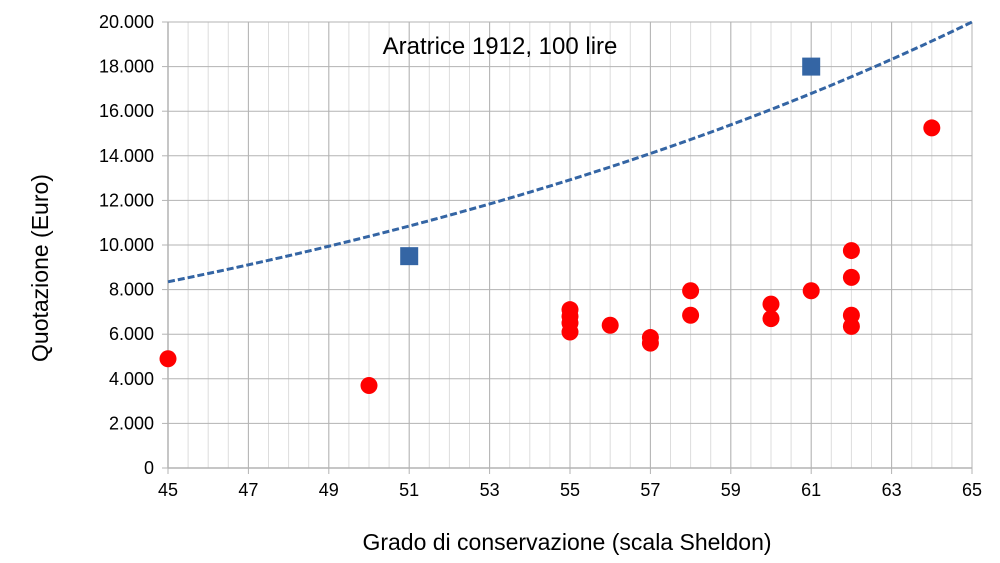  What do you see at coordinates (248, 490) in the screenshot?
I see `x-tick-label: 47` at bounding box center [248, 490].